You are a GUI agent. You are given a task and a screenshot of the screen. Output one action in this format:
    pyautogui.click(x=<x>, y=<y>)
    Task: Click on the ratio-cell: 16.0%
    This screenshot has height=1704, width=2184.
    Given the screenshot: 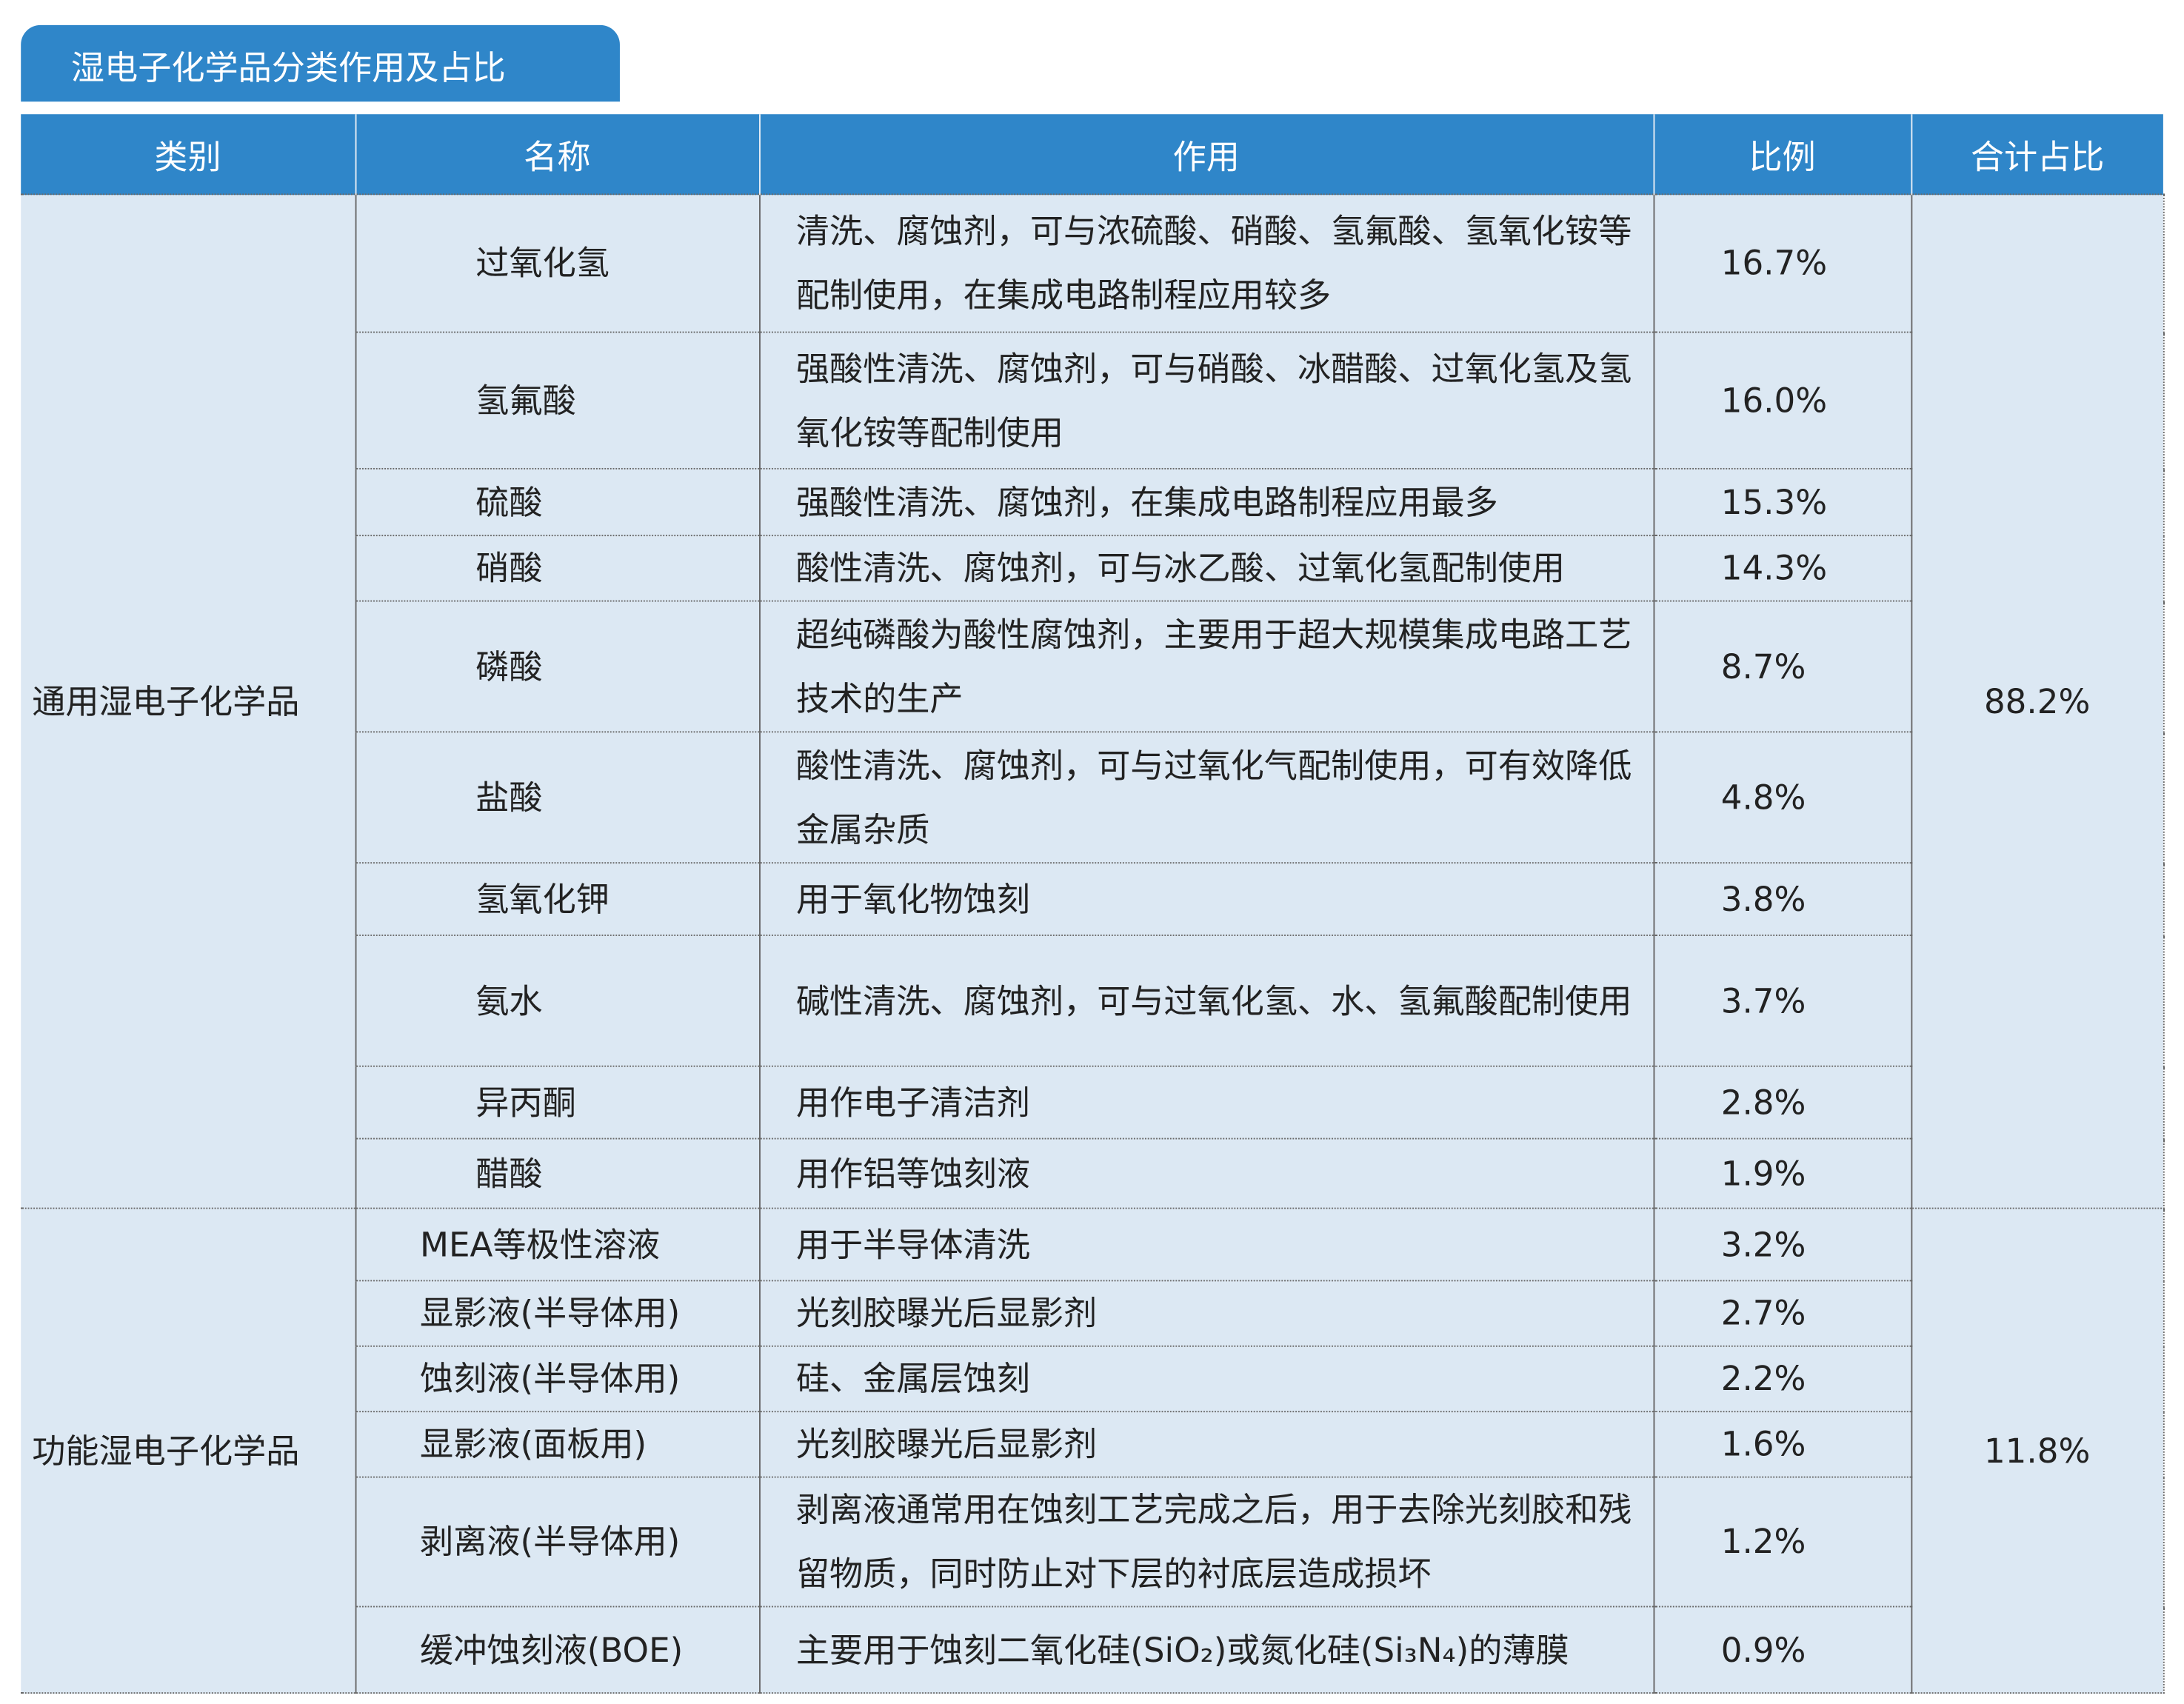 What is the action you would take?
    pyautogui.click(x=1782, y=400)
    